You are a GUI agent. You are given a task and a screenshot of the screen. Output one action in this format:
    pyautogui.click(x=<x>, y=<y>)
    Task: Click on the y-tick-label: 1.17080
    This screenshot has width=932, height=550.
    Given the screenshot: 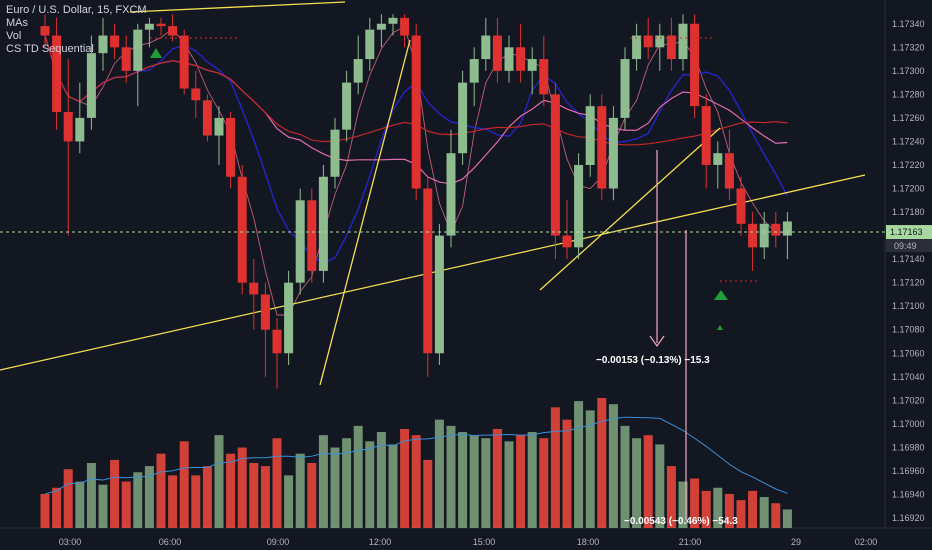 What is the action you would take?
    pyautogui.click(x=908, y=330)
    